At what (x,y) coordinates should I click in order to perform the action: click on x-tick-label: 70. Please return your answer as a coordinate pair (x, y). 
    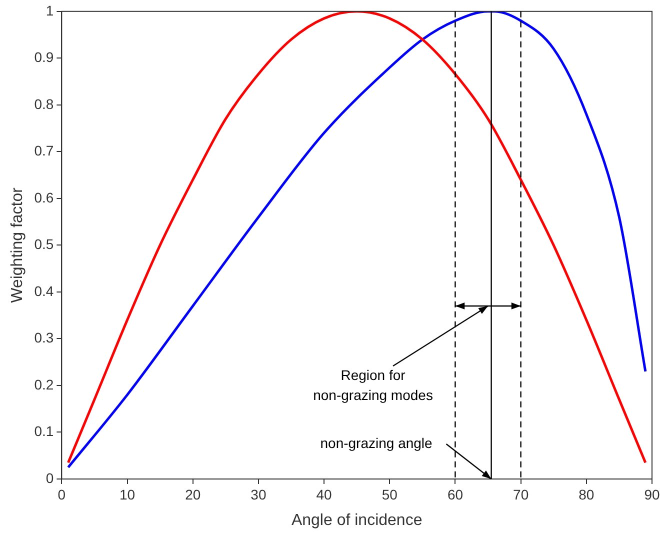
    Looking at the image, I should click on (521, 494).